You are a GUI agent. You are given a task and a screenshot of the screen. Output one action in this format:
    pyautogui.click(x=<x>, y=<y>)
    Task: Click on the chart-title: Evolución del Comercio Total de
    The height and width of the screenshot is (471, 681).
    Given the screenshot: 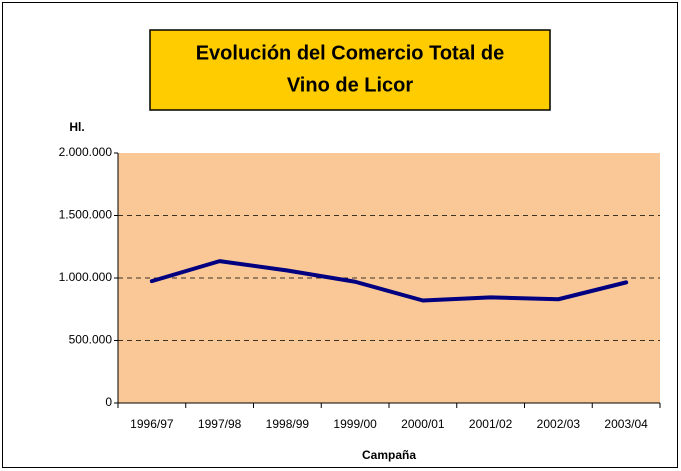 What is the action you would take?
    pyautogui.click(x=350, y=53)
    